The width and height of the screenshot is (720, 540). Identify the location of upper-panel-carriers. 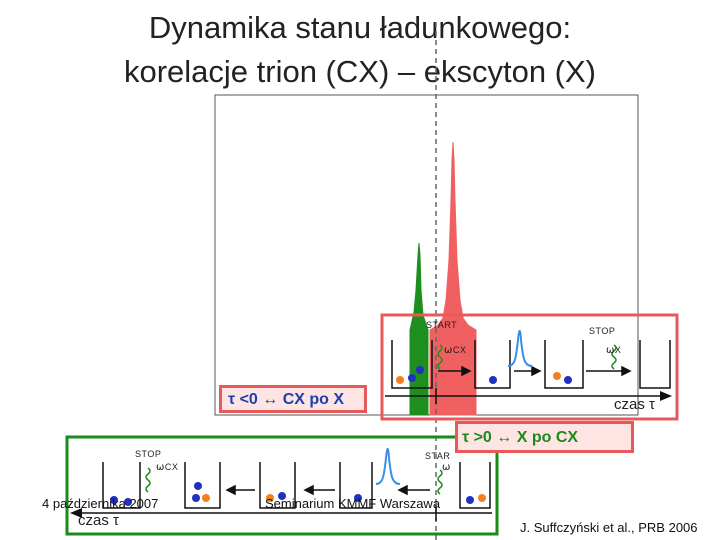
(484, 375).